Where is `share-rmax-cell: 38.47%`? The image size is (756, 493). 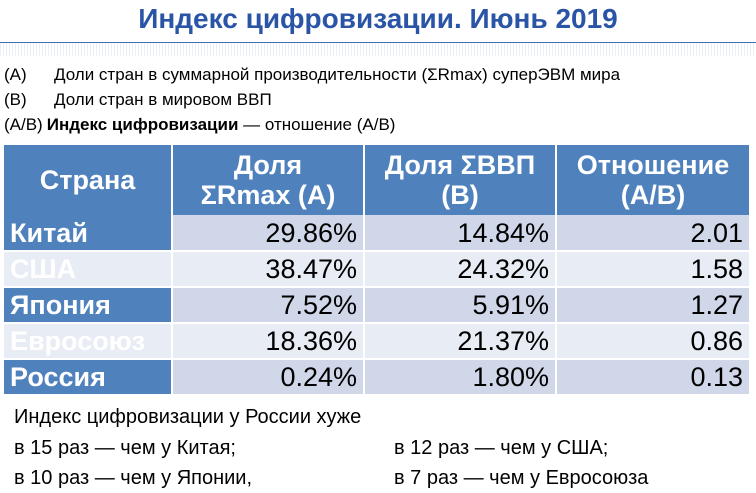 share-rmax-cell: 38.47% is located at coordinates (268, 269).